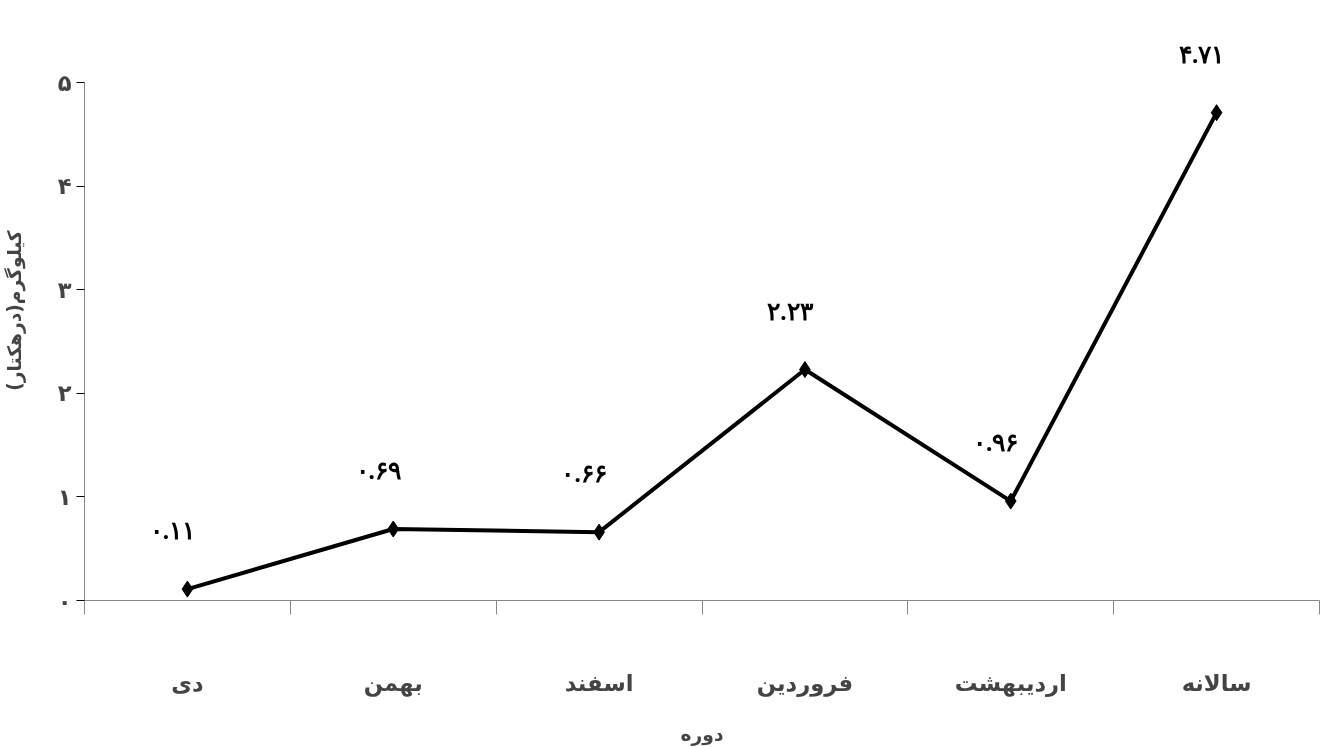 Image resolution: width=1329 pixels, height=747 pixels. Describe the element at coordinates (790, 310) in the screenshot. I see `data-label: ۲.۲۳` at that location.